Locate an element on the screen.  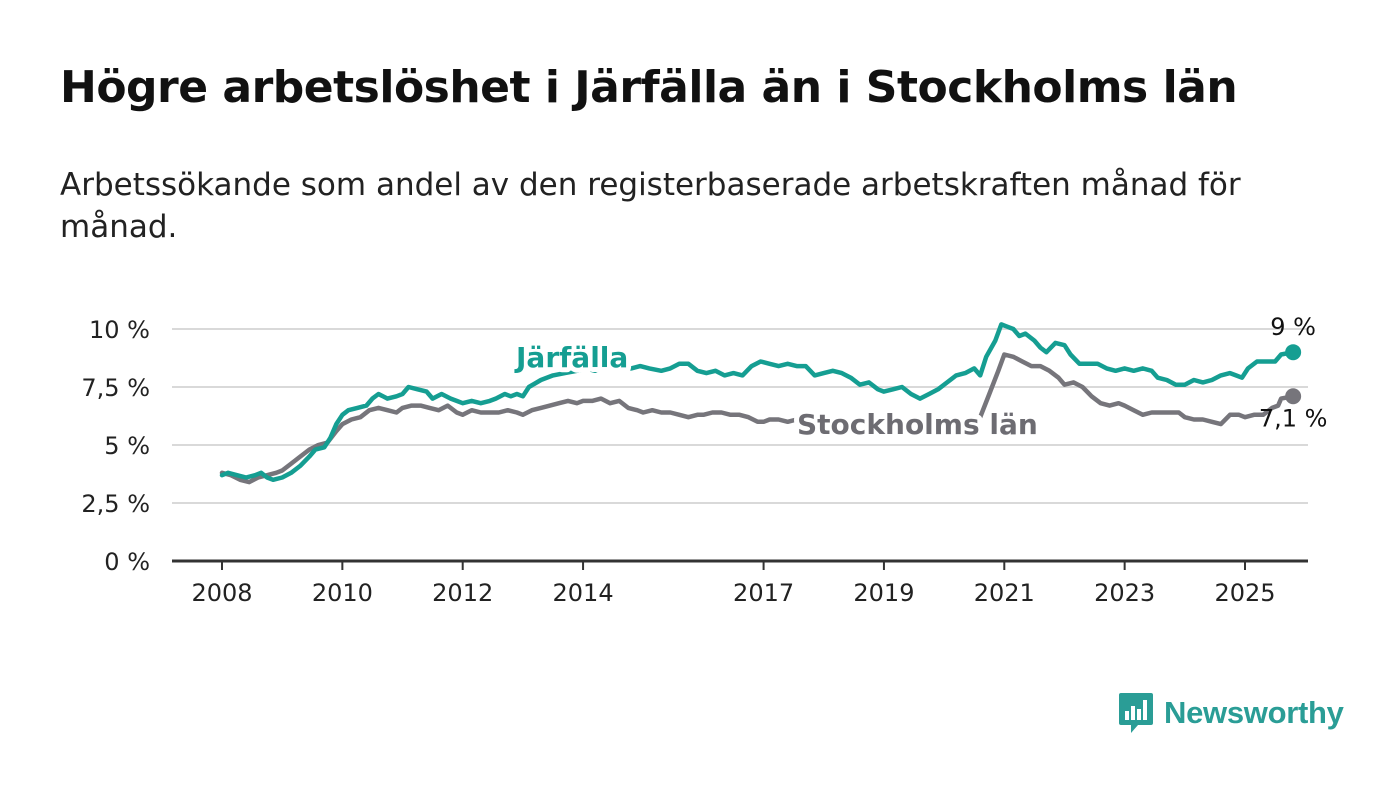
x-tick-label: 2025 is located at coordinates (1244, 593).